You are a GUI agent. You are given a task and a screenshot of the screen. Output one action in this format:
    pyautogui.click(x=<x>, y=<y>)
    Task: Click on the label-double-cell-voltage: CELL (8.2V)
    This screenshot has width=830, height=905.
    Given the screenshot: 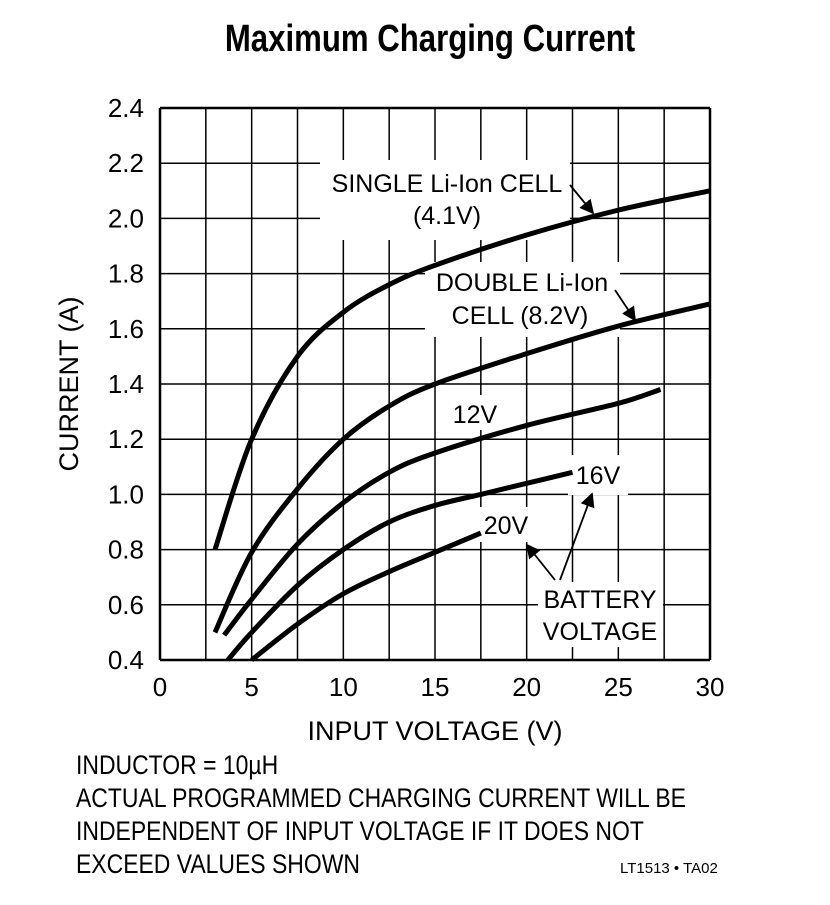 What is the action you would take?
    pyautogui.click(x=520, y=316)
    